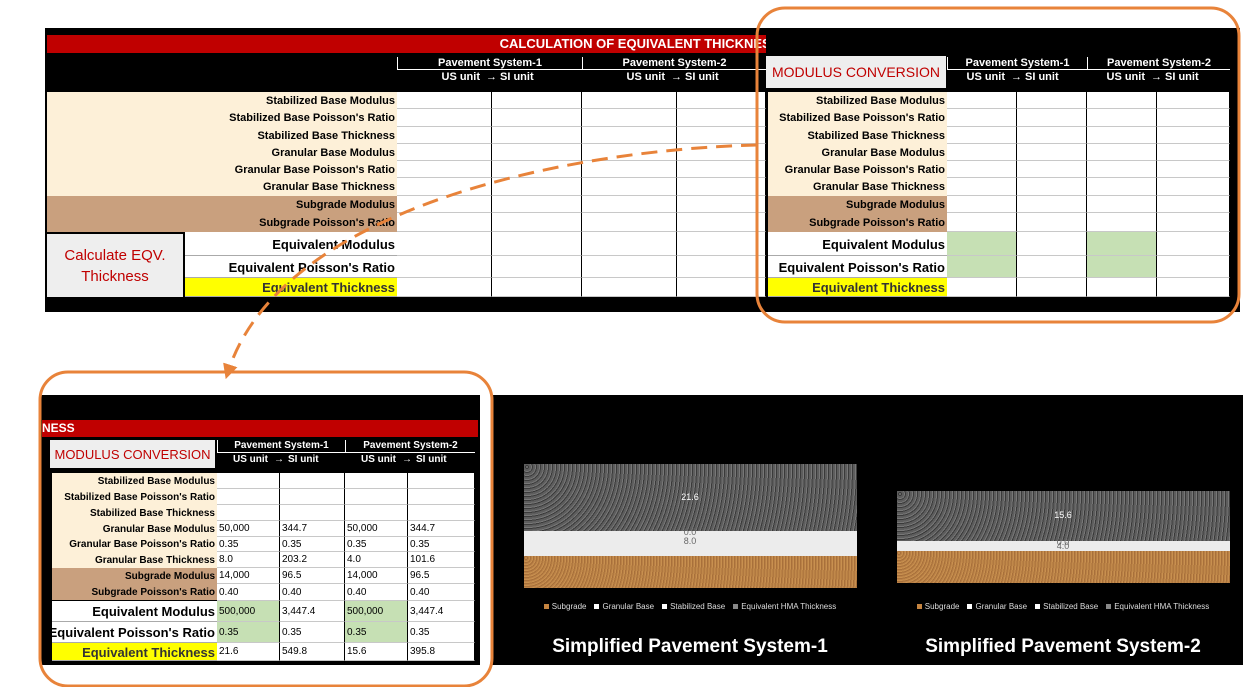 The width and height of the screenshot is (1243, 687). I want to click on legend-item: Granular Base, so click(624, 606).